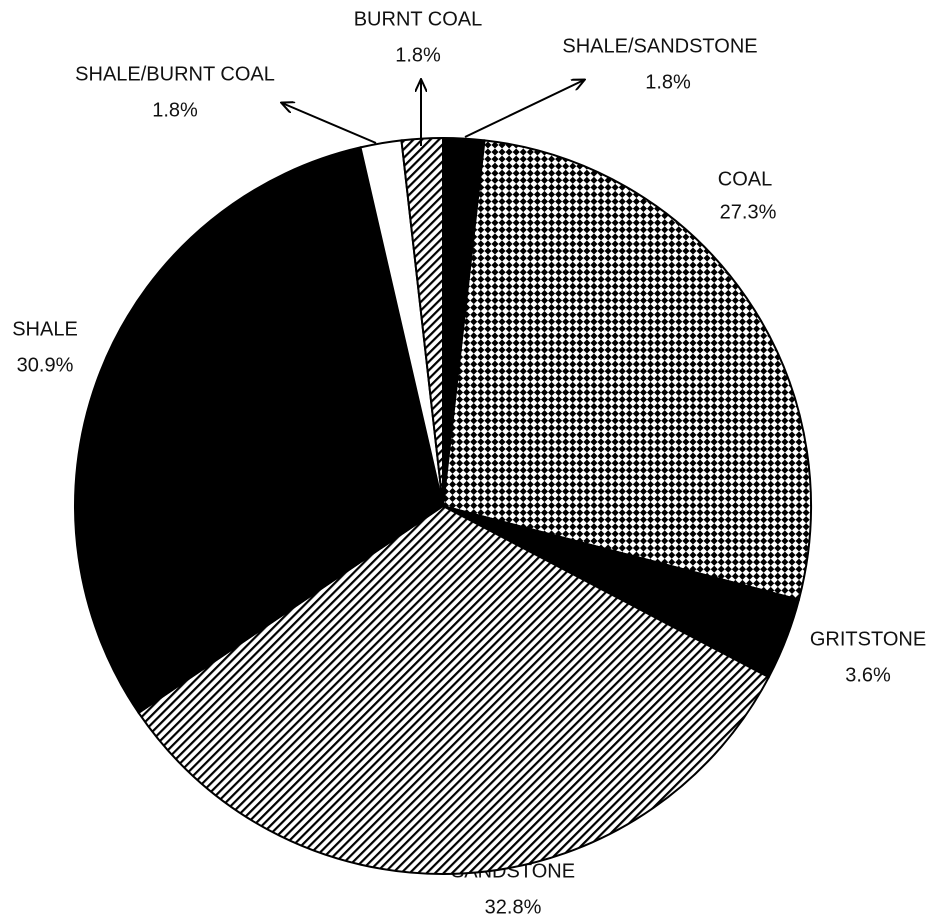  Describe the element at coordinates (659, 46) in the screenshot. I see `slice-label: SHALE/SANDSTONE` at that location.